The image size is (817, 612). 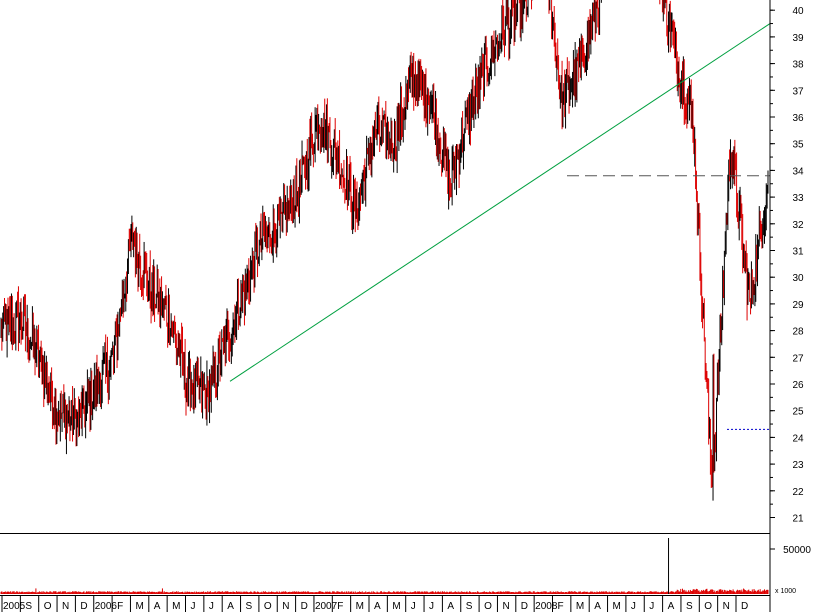 I want to click on price-tick-label: 23, so click(x=798, y=465).